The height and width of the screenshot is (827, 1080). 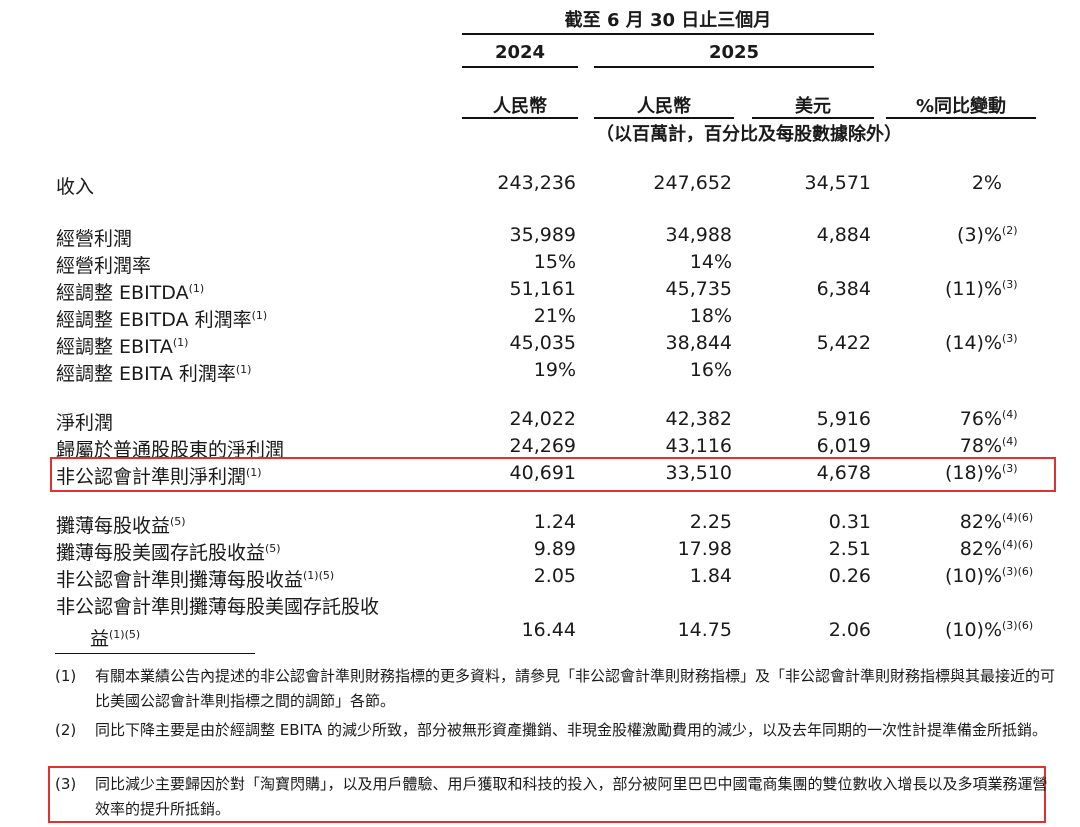 What do you see at coordinates (1010, 441) in the screenshot?
I see `yoy-footnote-ref: (4)` at bounding box center [1010, 441].